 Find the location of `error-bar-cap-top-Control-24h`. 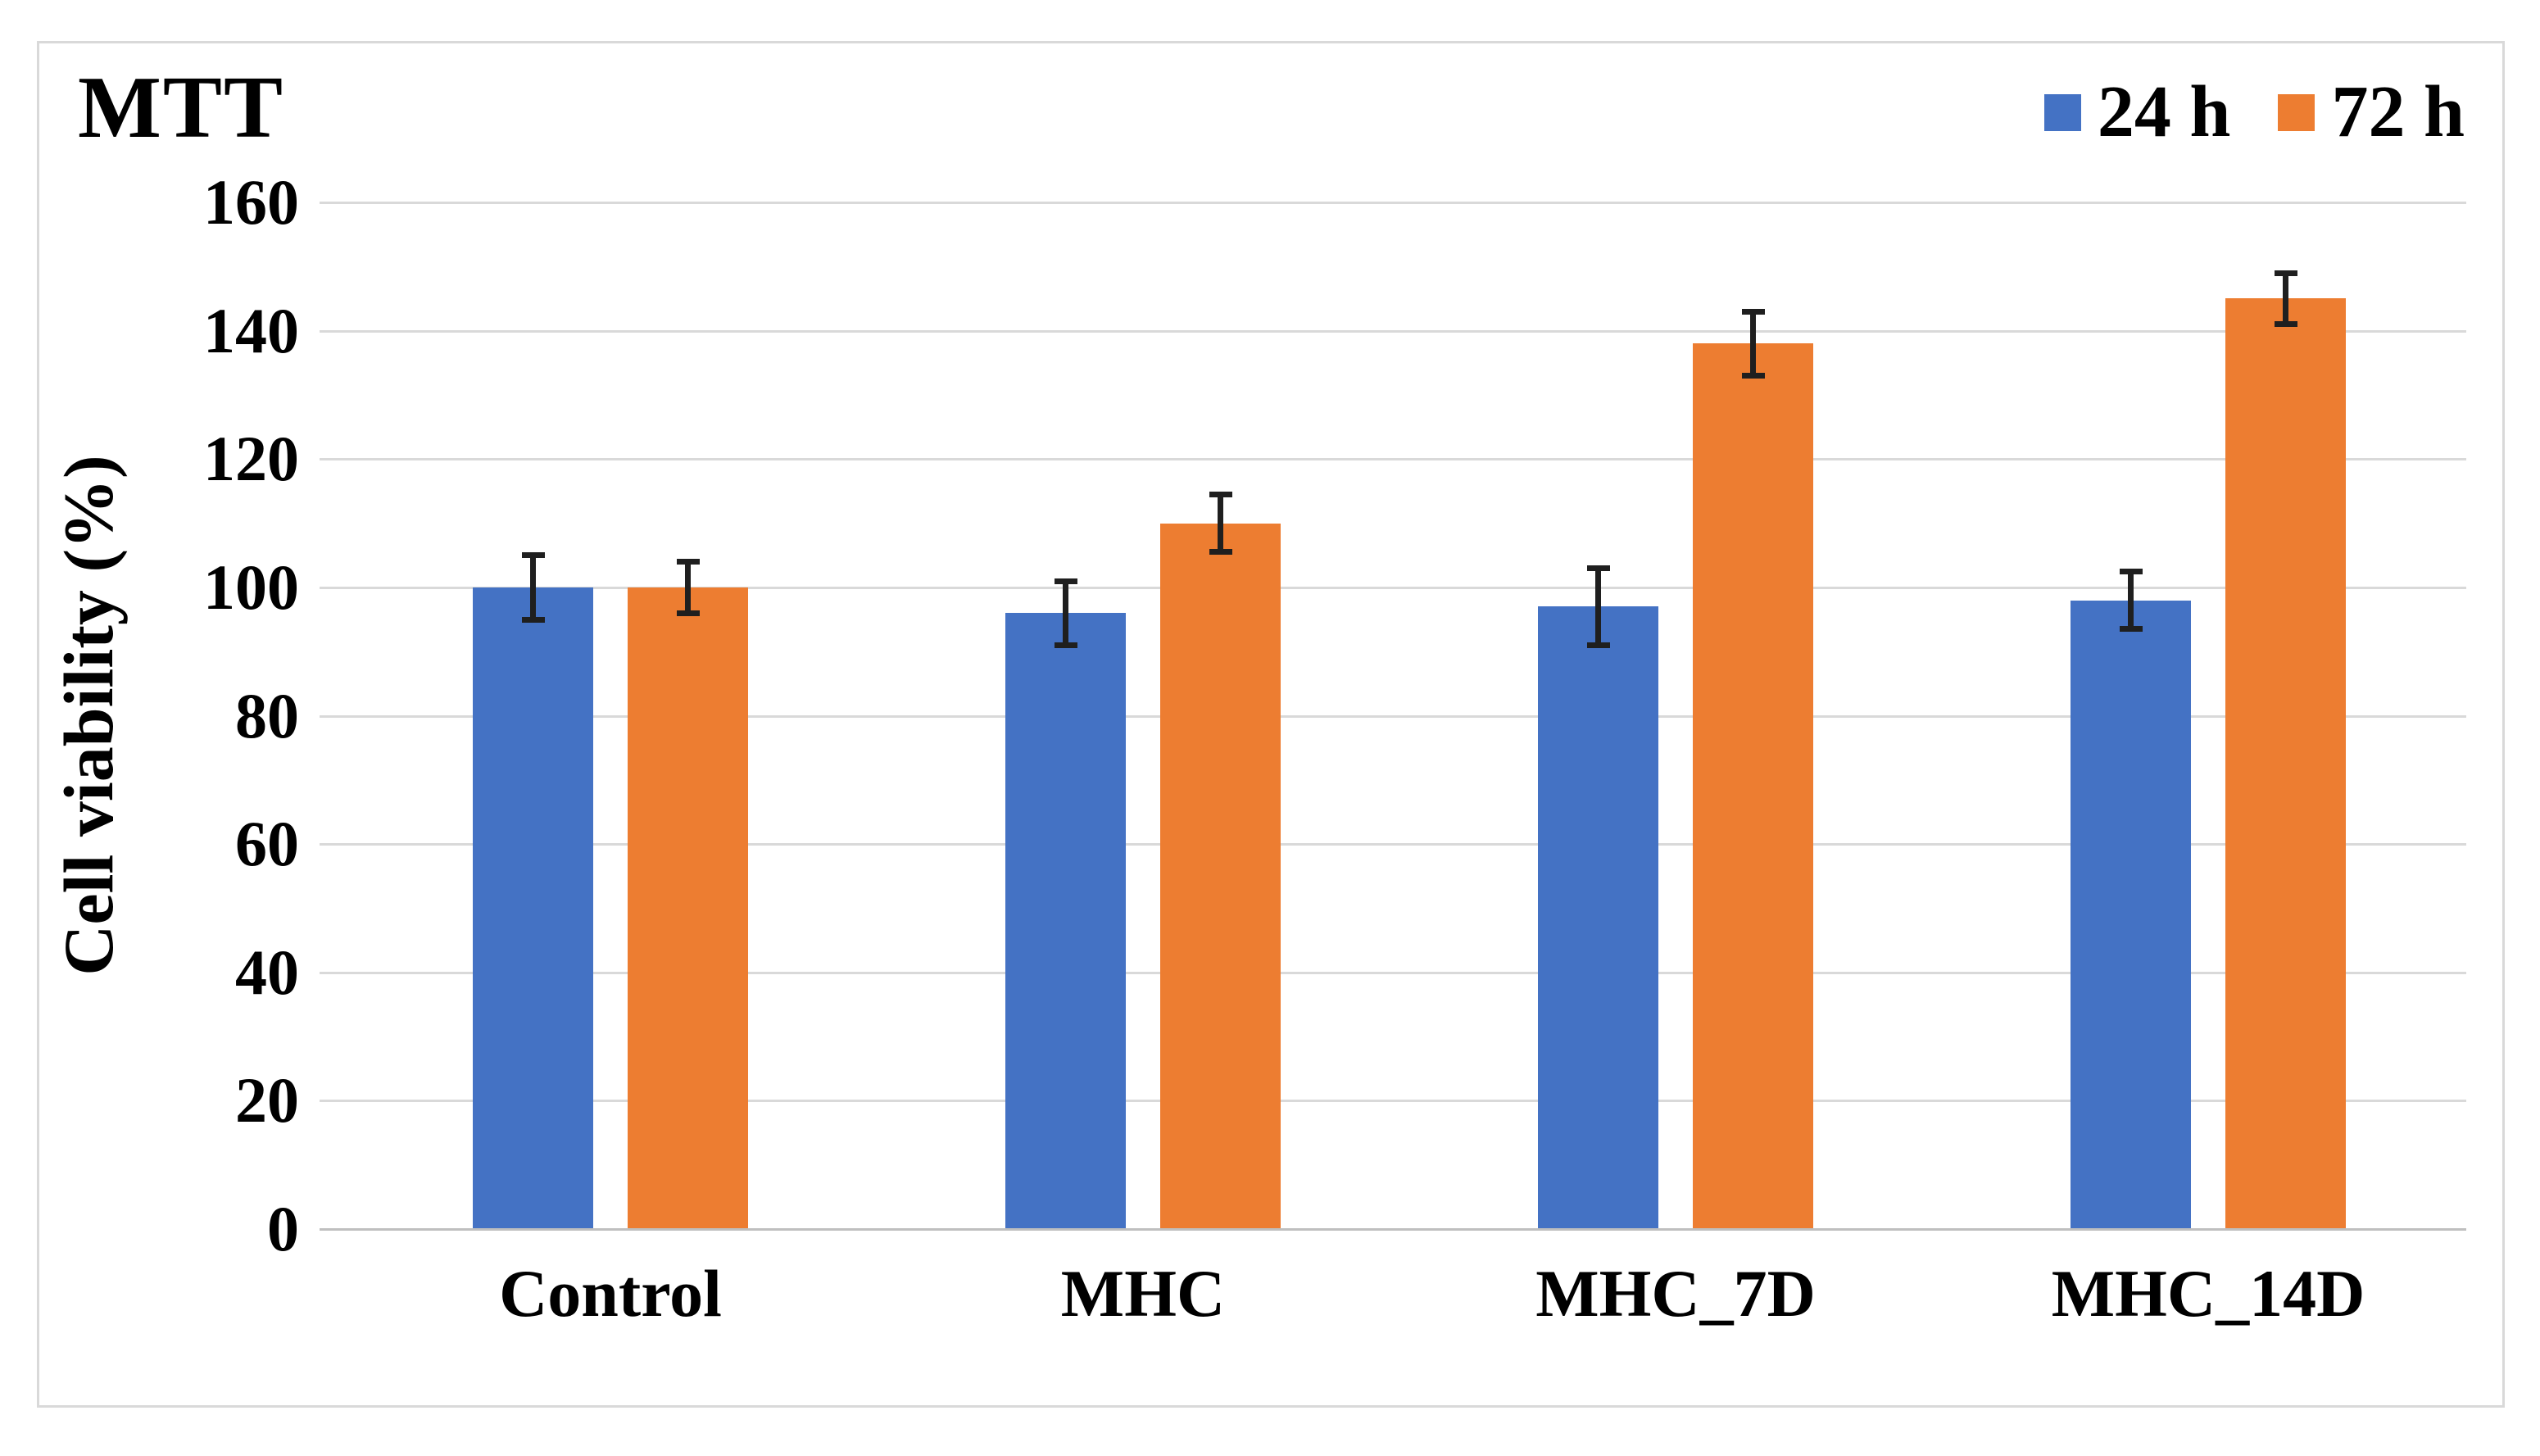

error-bar-cap-top-Control-24h is located at coordinates (533, 556).